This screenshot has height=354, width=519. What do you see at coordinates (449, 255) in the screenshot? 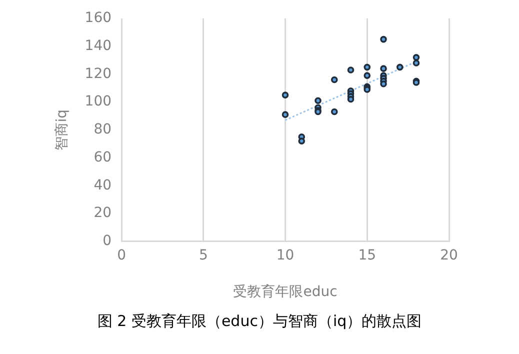
I see `x-tick-label: 20` at bounding box center [449, 255].